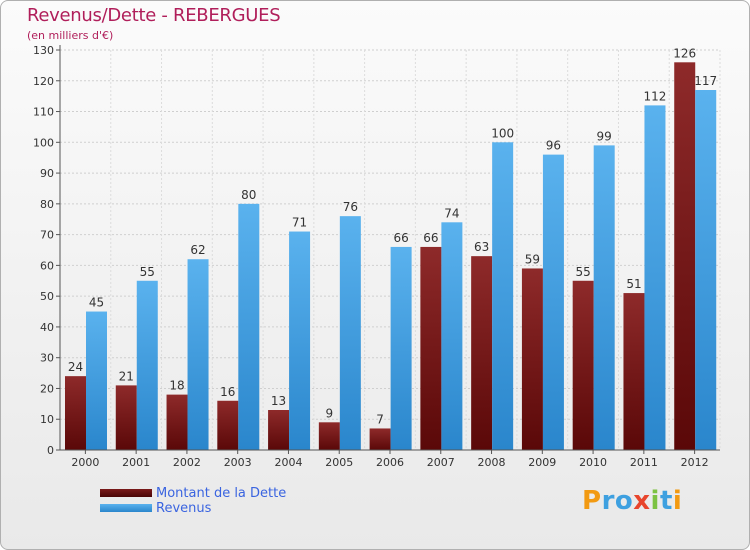  What do you see at coordinates (400, 238) in the screenshot?
I see `data-label-revenus: 66` at bounding box center [400, 238].